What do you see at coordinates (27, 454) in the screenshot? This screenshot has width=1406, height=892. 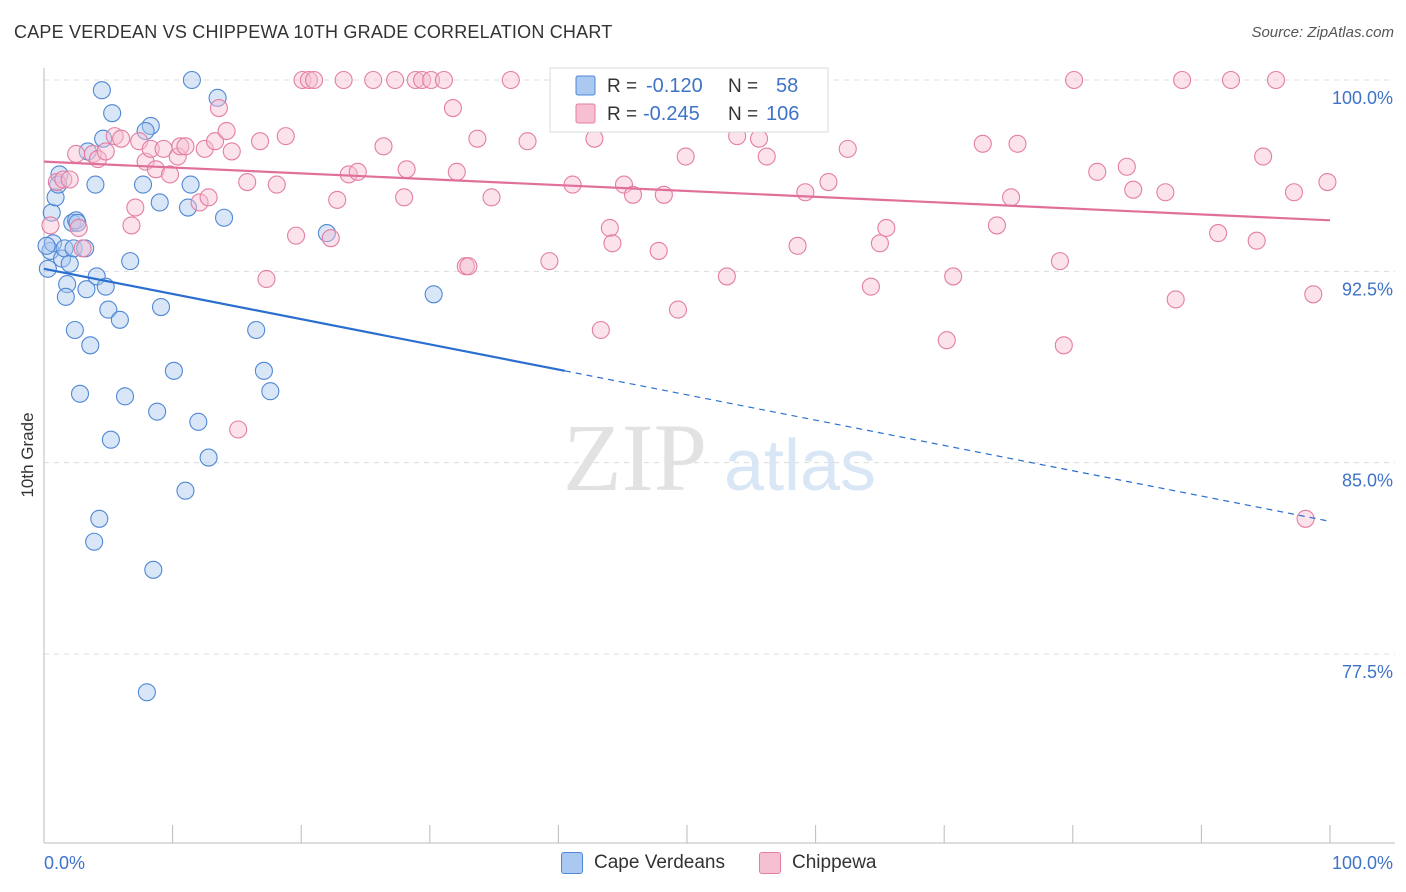 I see `y-axis-label: 10th Grade` at bounding box center [27, 454].